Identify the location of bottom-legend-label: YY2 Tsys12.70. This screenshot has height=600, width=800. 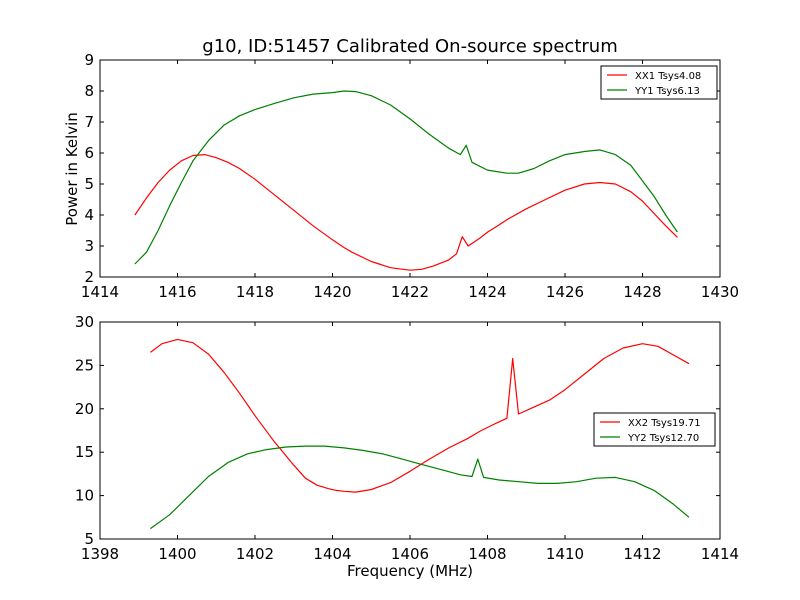
(663, 438).